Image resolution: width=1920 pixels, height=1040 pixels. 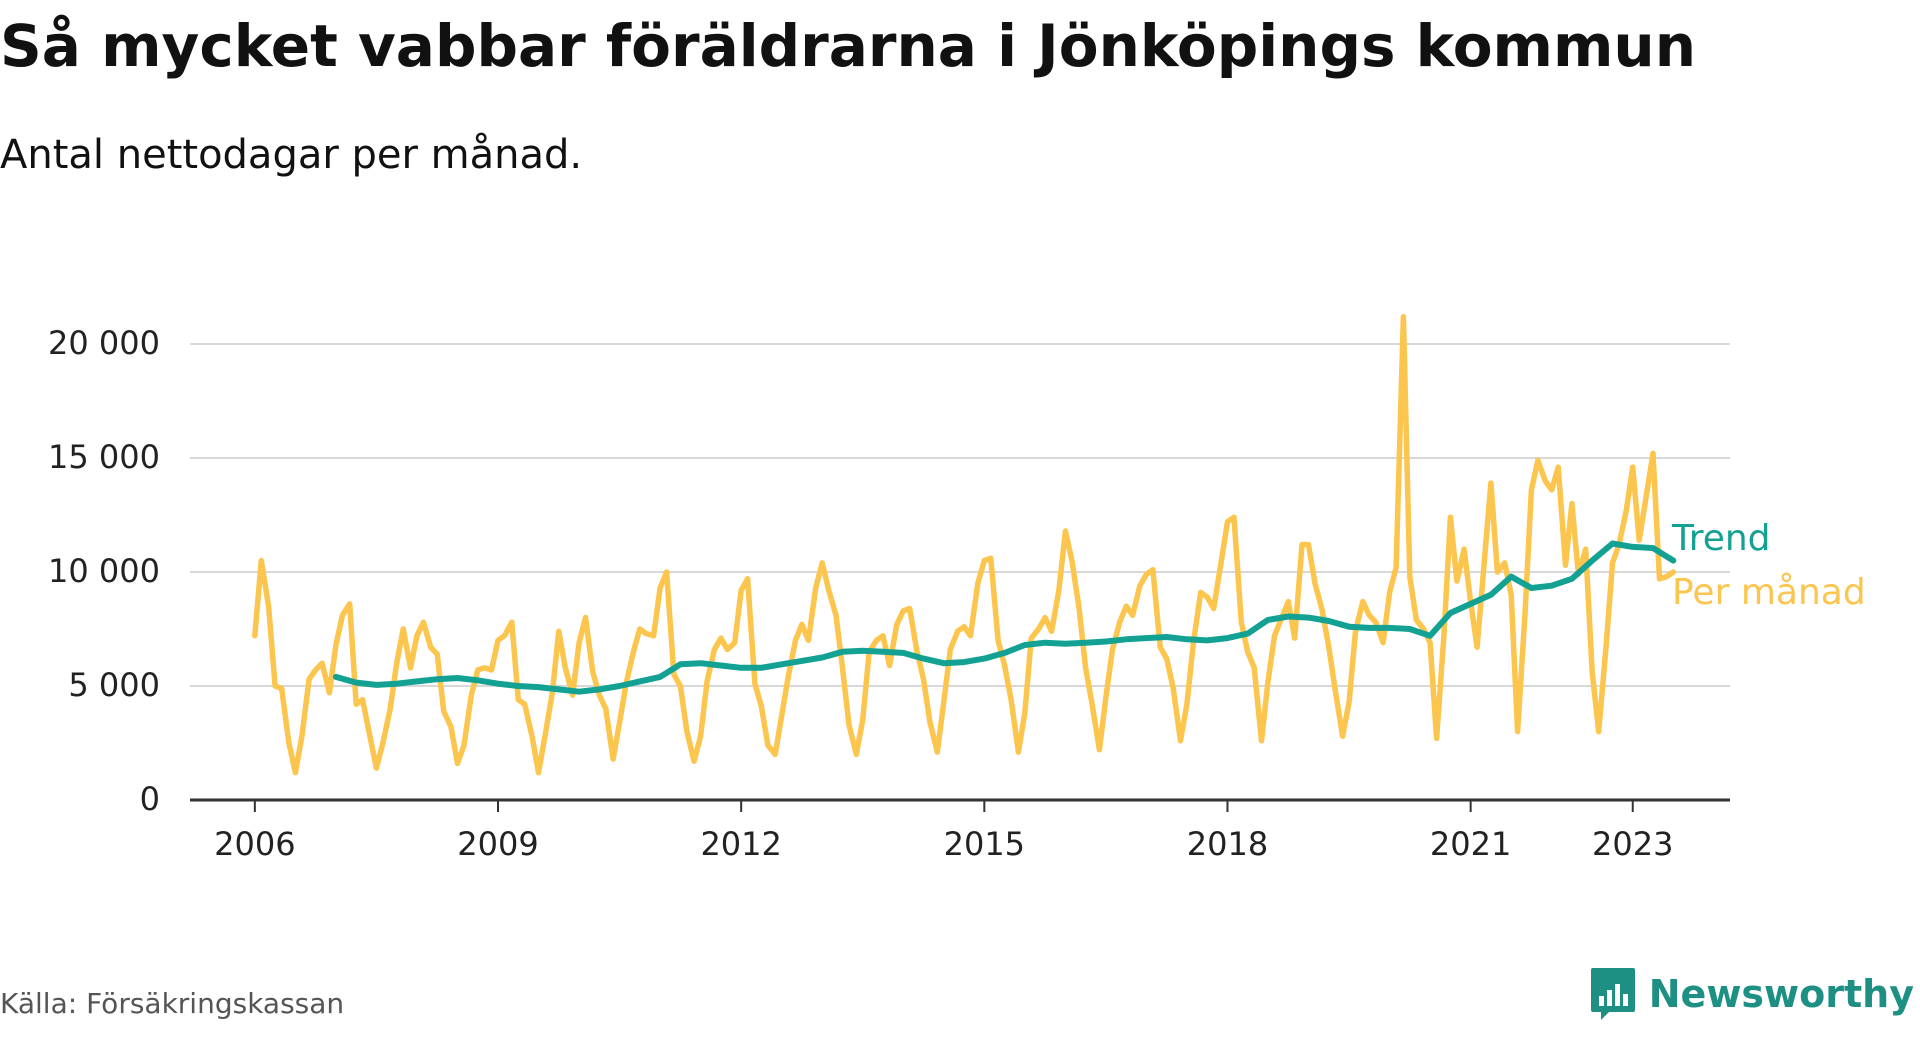 I want to click on y-tick-label: 15 000, so click(x=104, y=457).